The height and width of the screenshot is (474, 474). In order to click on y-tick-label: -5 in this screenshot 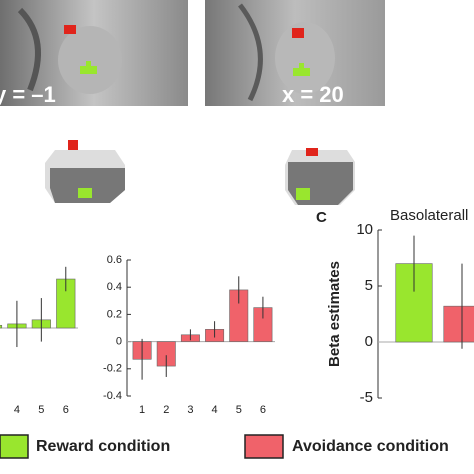, I will do `click(366, 397)`.